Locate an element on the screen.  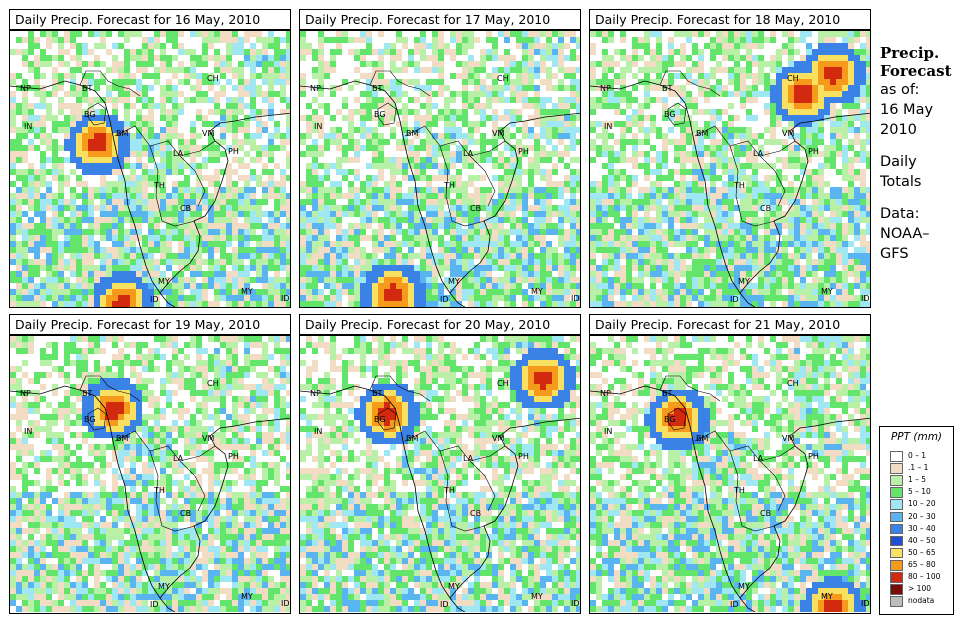
legend-item: 30 – 40 is located at coordinates (921, 529).